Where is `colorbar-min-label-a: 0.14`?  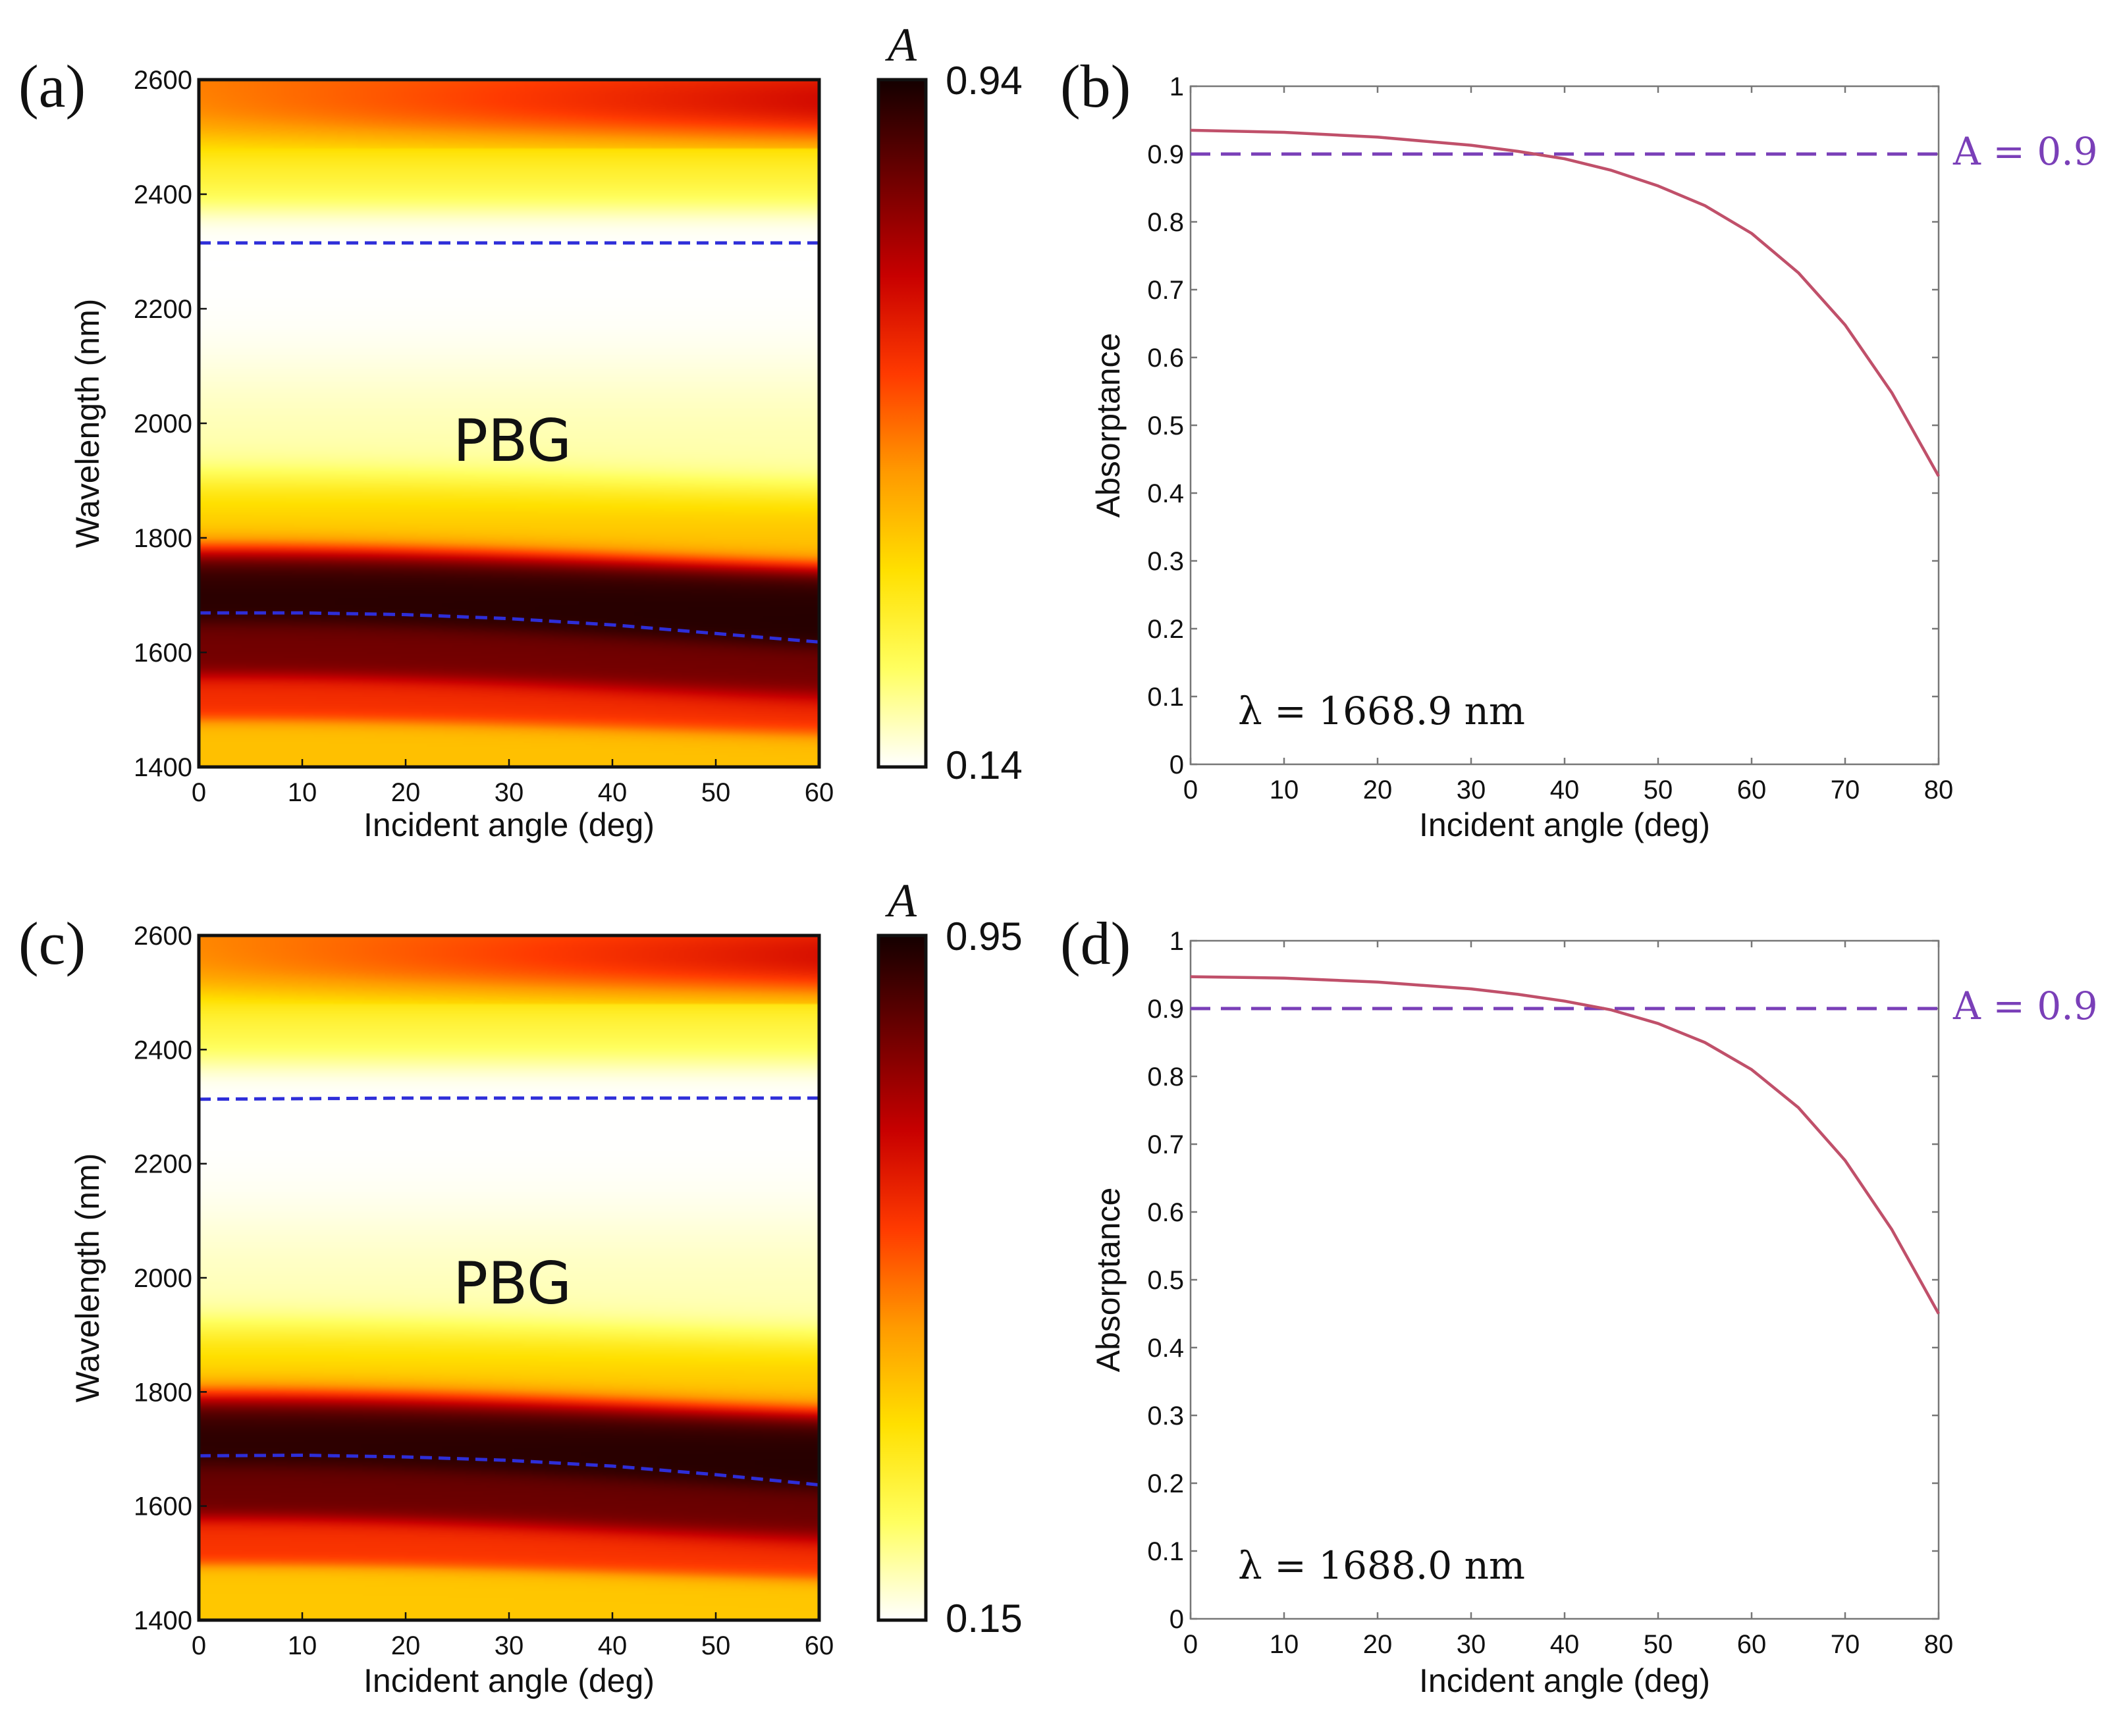 colorbar-min-label-a: 0.14 is located at coordinates (984, 765).